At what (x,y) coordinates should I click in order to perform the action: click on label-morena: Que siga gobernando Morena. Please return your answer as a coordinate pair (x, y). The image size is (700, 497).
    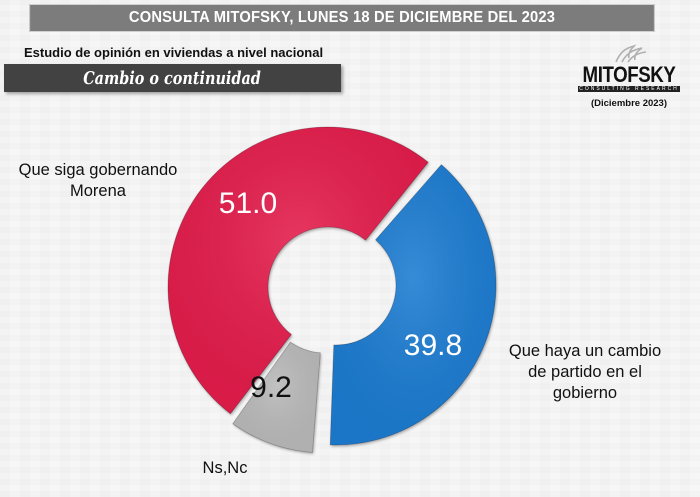
    Looking at the image, I should click on (98, 180).